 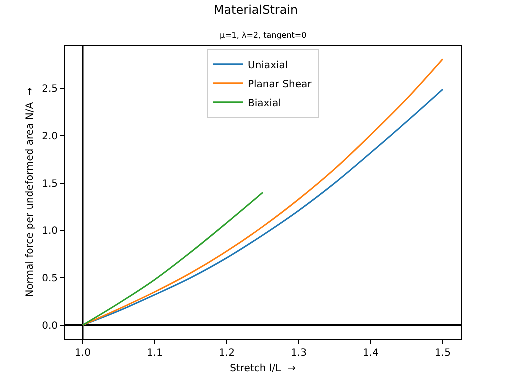 I want to click on x-tick-label: 1.0, so click(x=83, y=353).